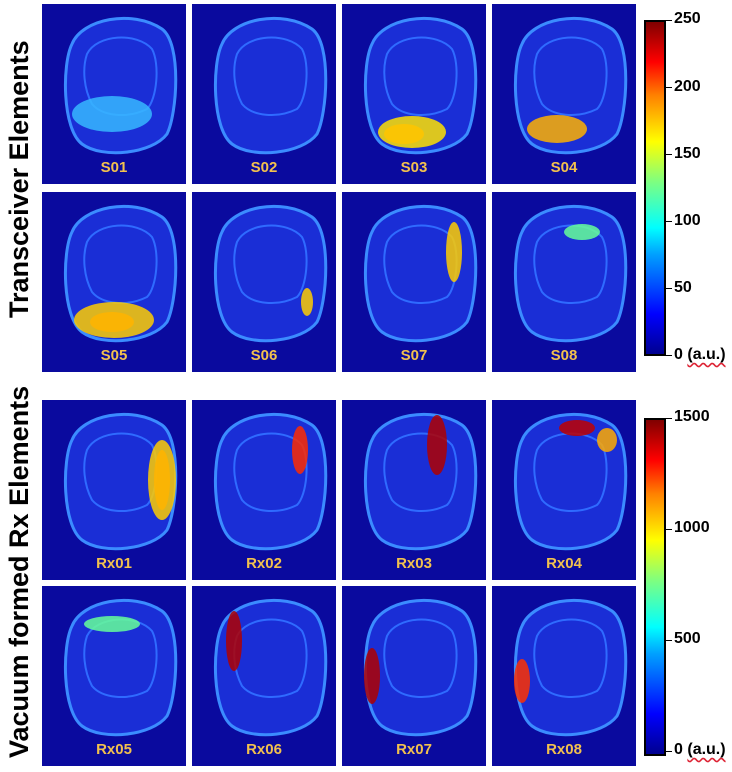  Describe the element at coordinates (264, 749) in the screenshot. I see `tile-label: Rx06` at that location.